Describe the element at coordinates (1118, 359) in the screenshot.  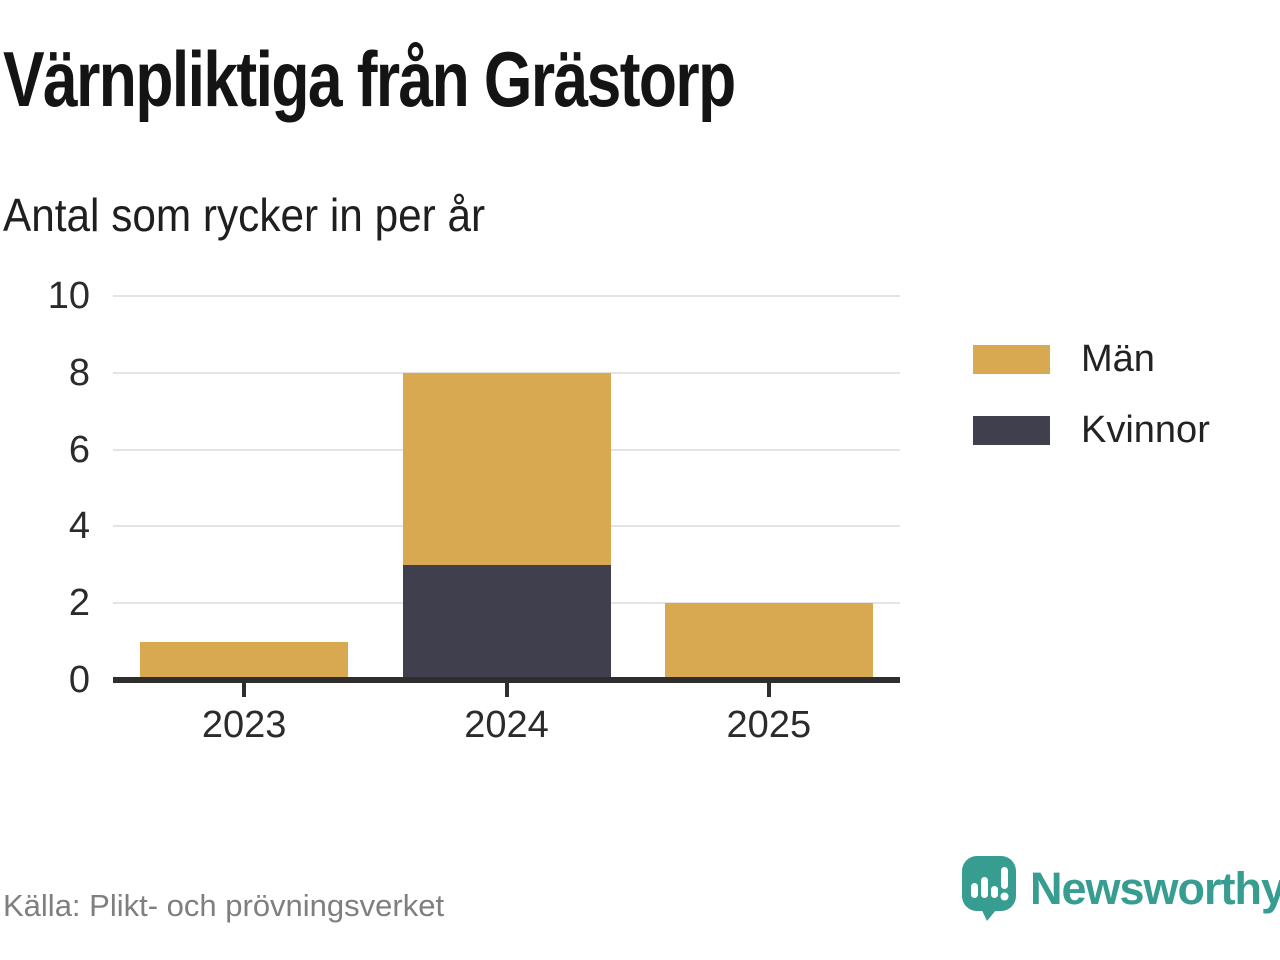
I see `legend-label-män: Män` at that location.